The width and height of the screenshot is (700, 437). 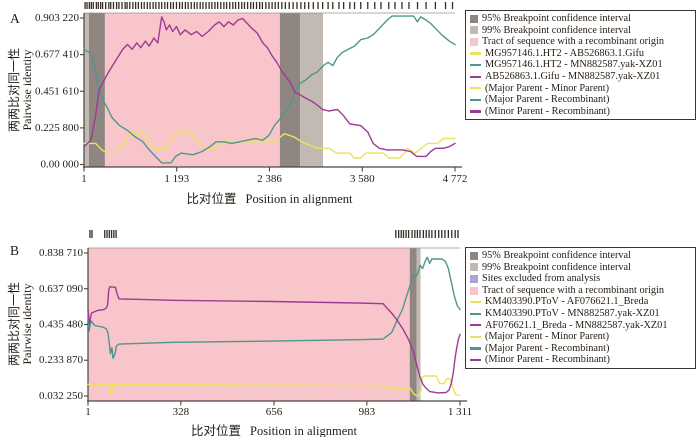 I want to click on y-tick-label: 0.677 410, so click(x=57, y=55).